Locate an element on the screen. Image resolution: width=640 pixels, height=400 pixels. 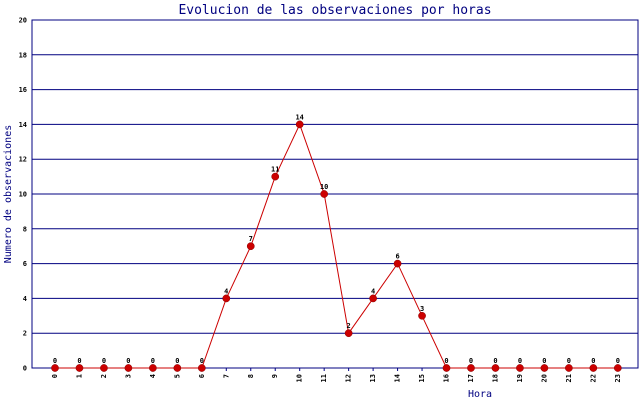
y-tick-label: 18 is located at coordinates (23, 55).